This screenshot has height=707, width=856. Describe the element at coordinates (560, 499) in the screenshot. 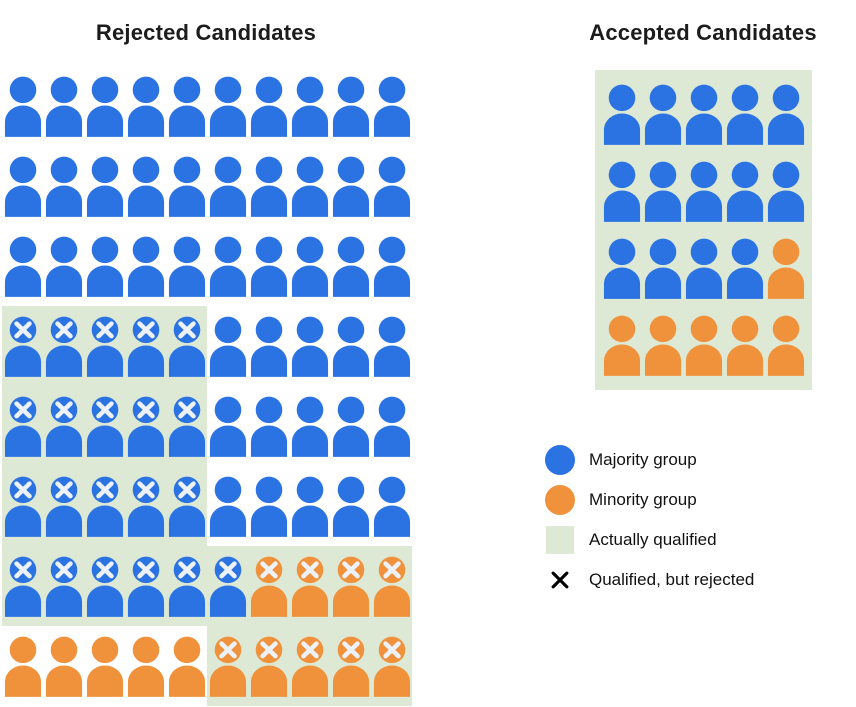

I see `orange-circle-icon` at that location.